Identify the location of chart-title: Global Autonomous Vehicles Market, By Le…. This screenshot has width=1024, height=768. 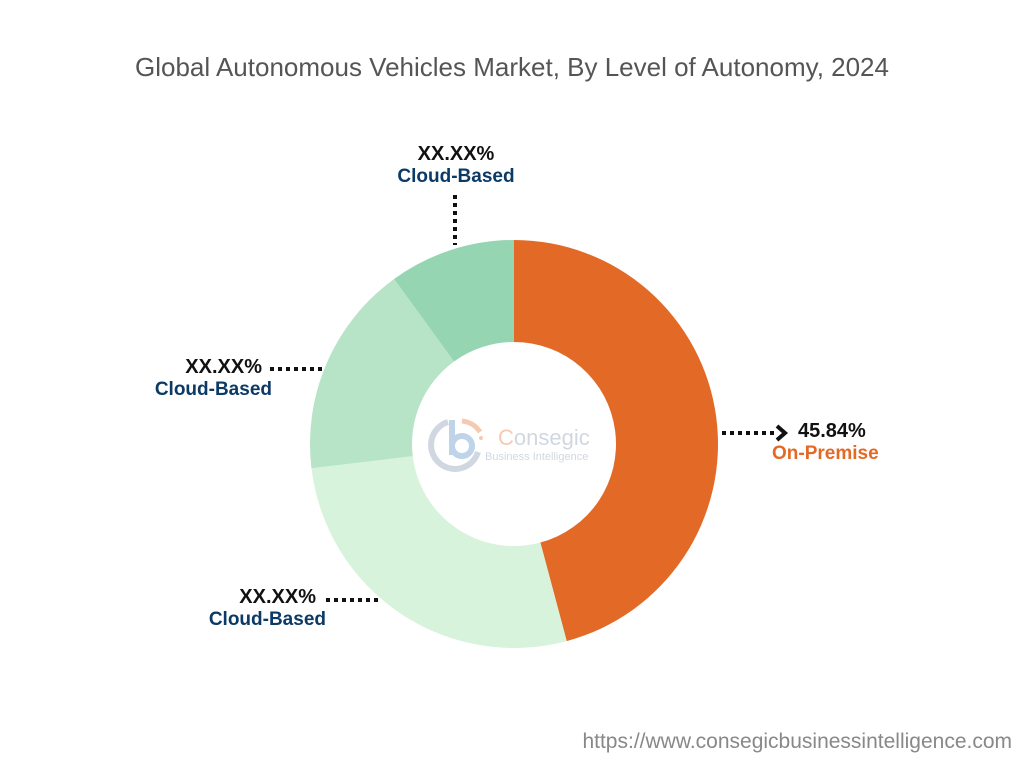
(512, 67).